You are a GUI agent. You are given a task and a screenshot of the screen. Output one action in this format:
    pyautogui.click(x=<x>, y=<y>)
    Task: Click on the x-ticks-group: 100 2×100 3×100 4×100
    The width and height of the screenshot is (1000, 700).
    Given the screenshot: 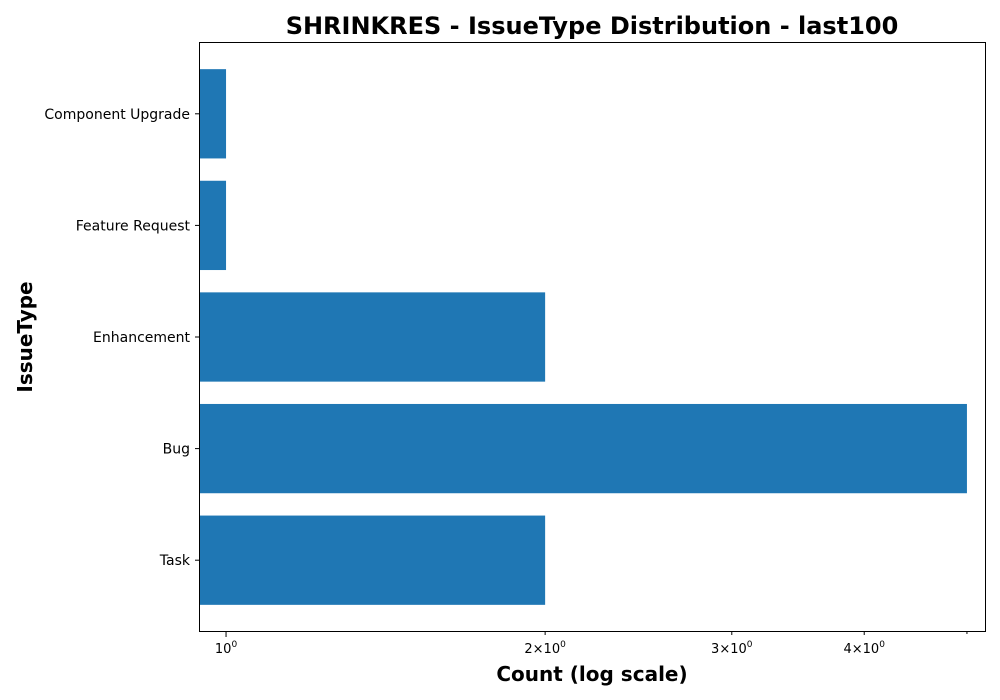 What is the action you would take?
    pyautogui.click(x=591, y=644)
    